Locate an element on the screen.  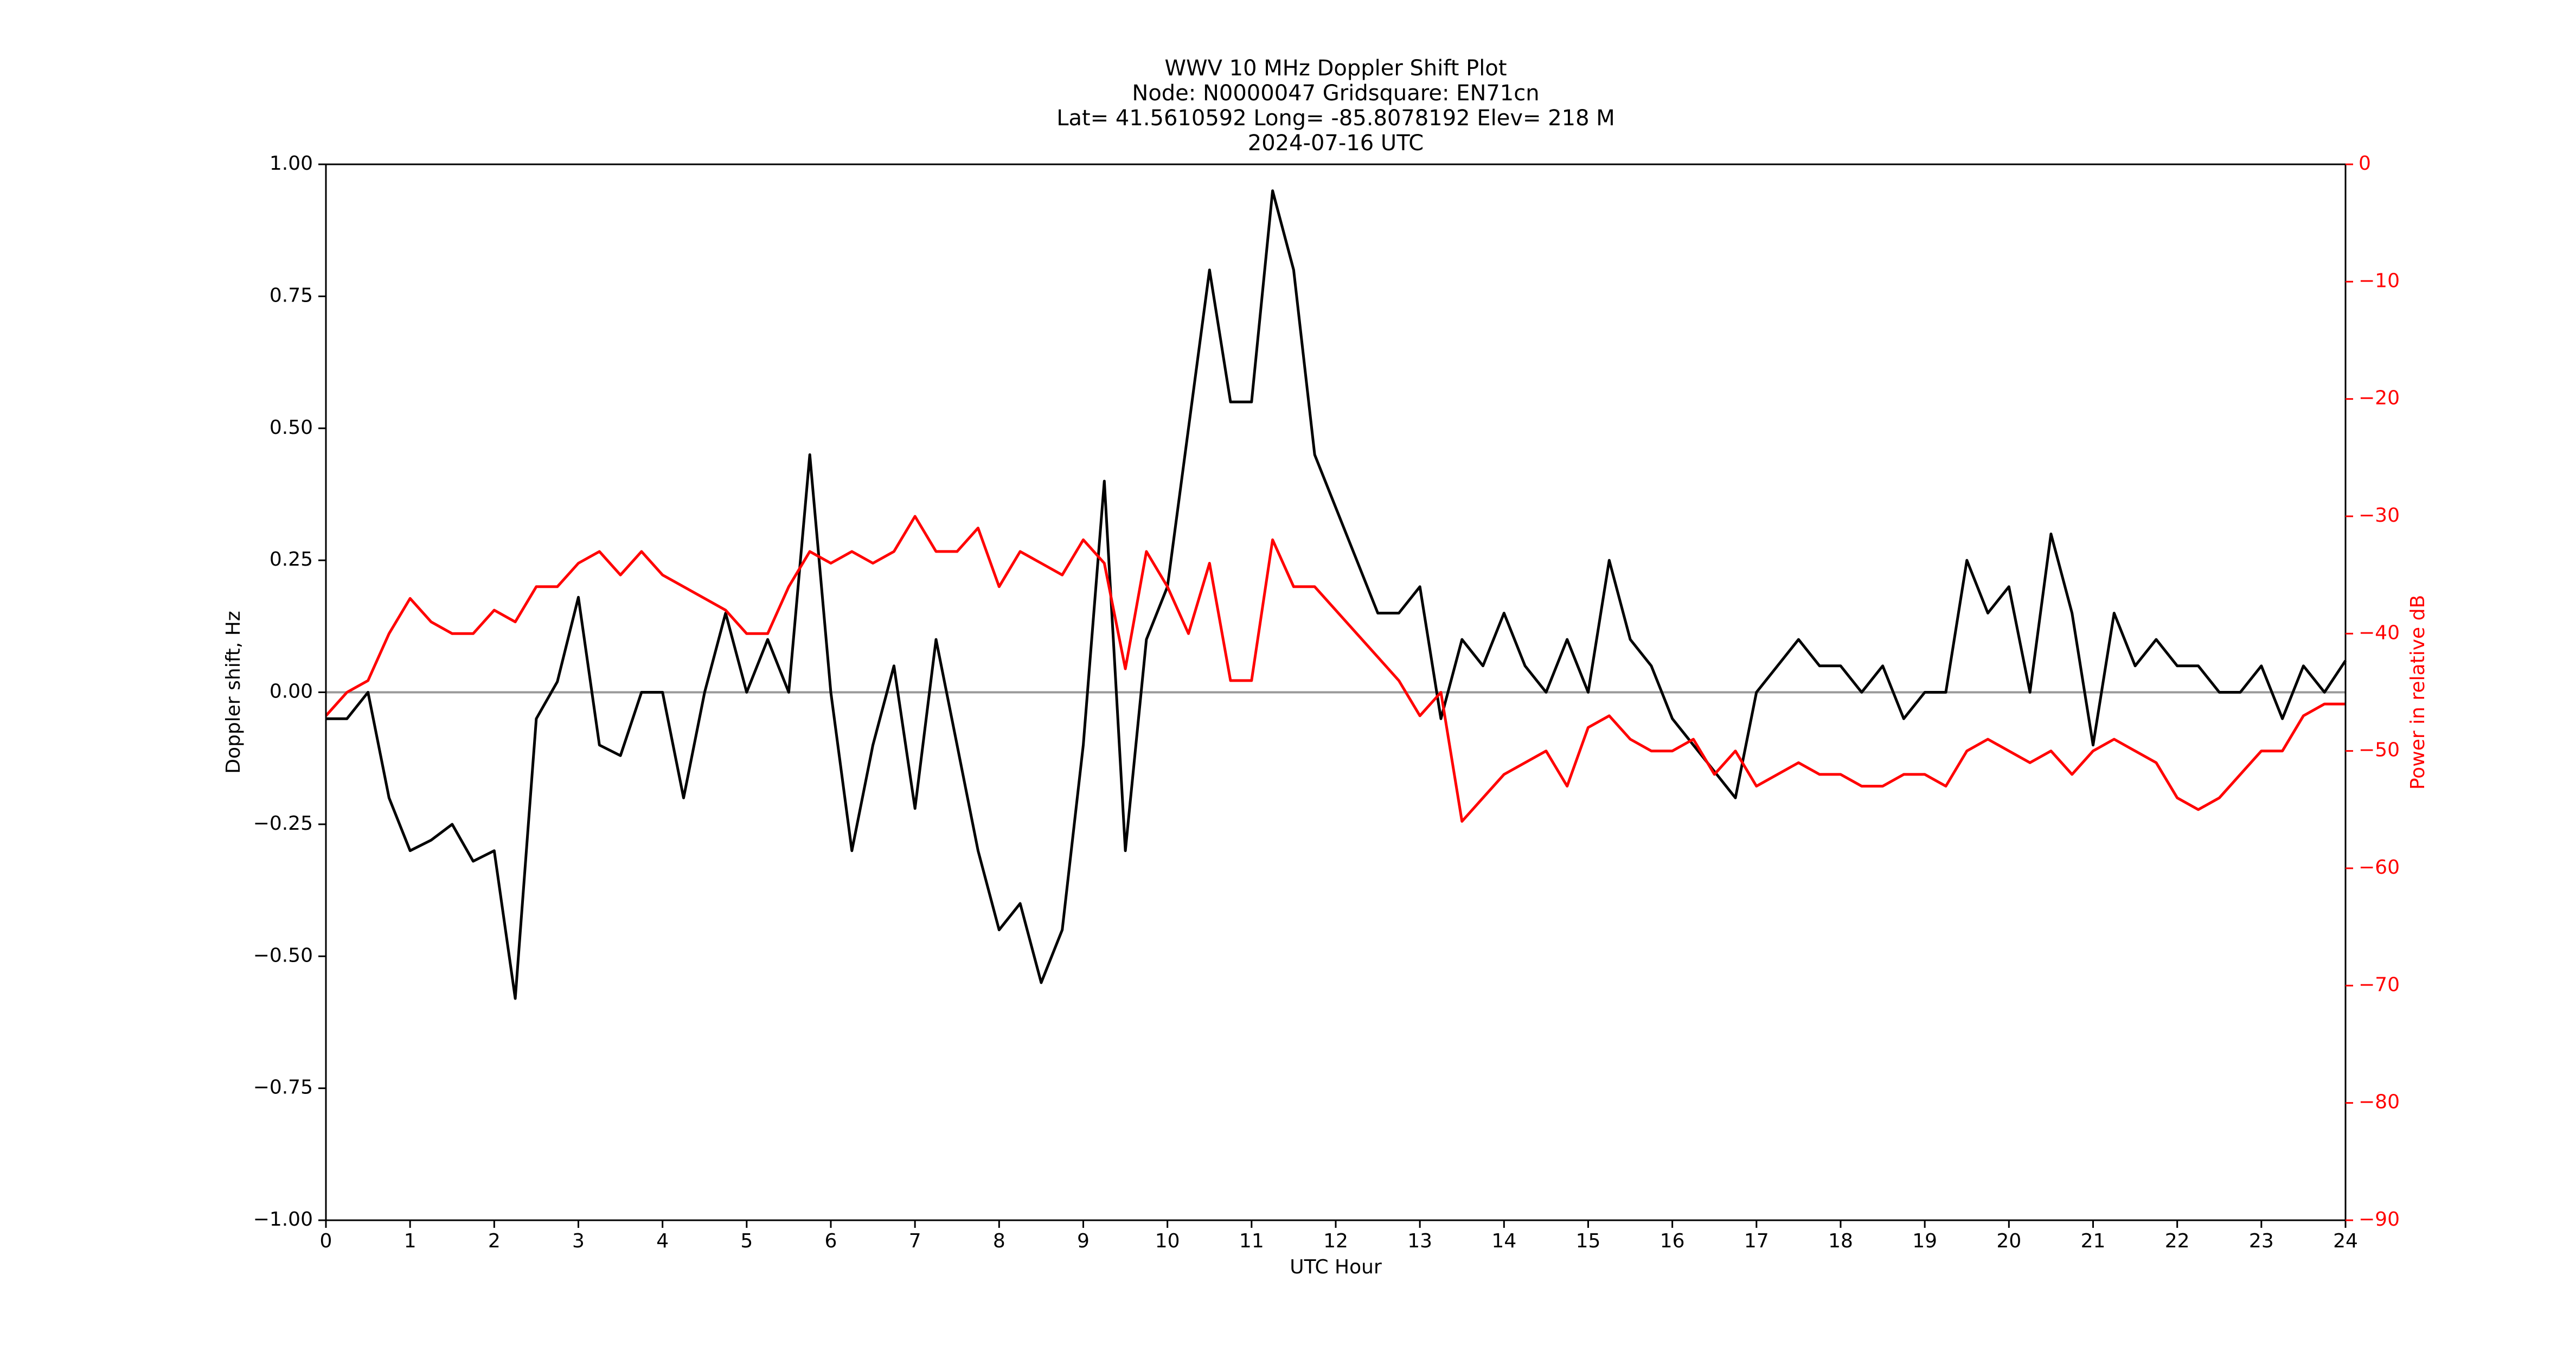
x-tick-label: 15 is located at coordinates (1588, 1241).